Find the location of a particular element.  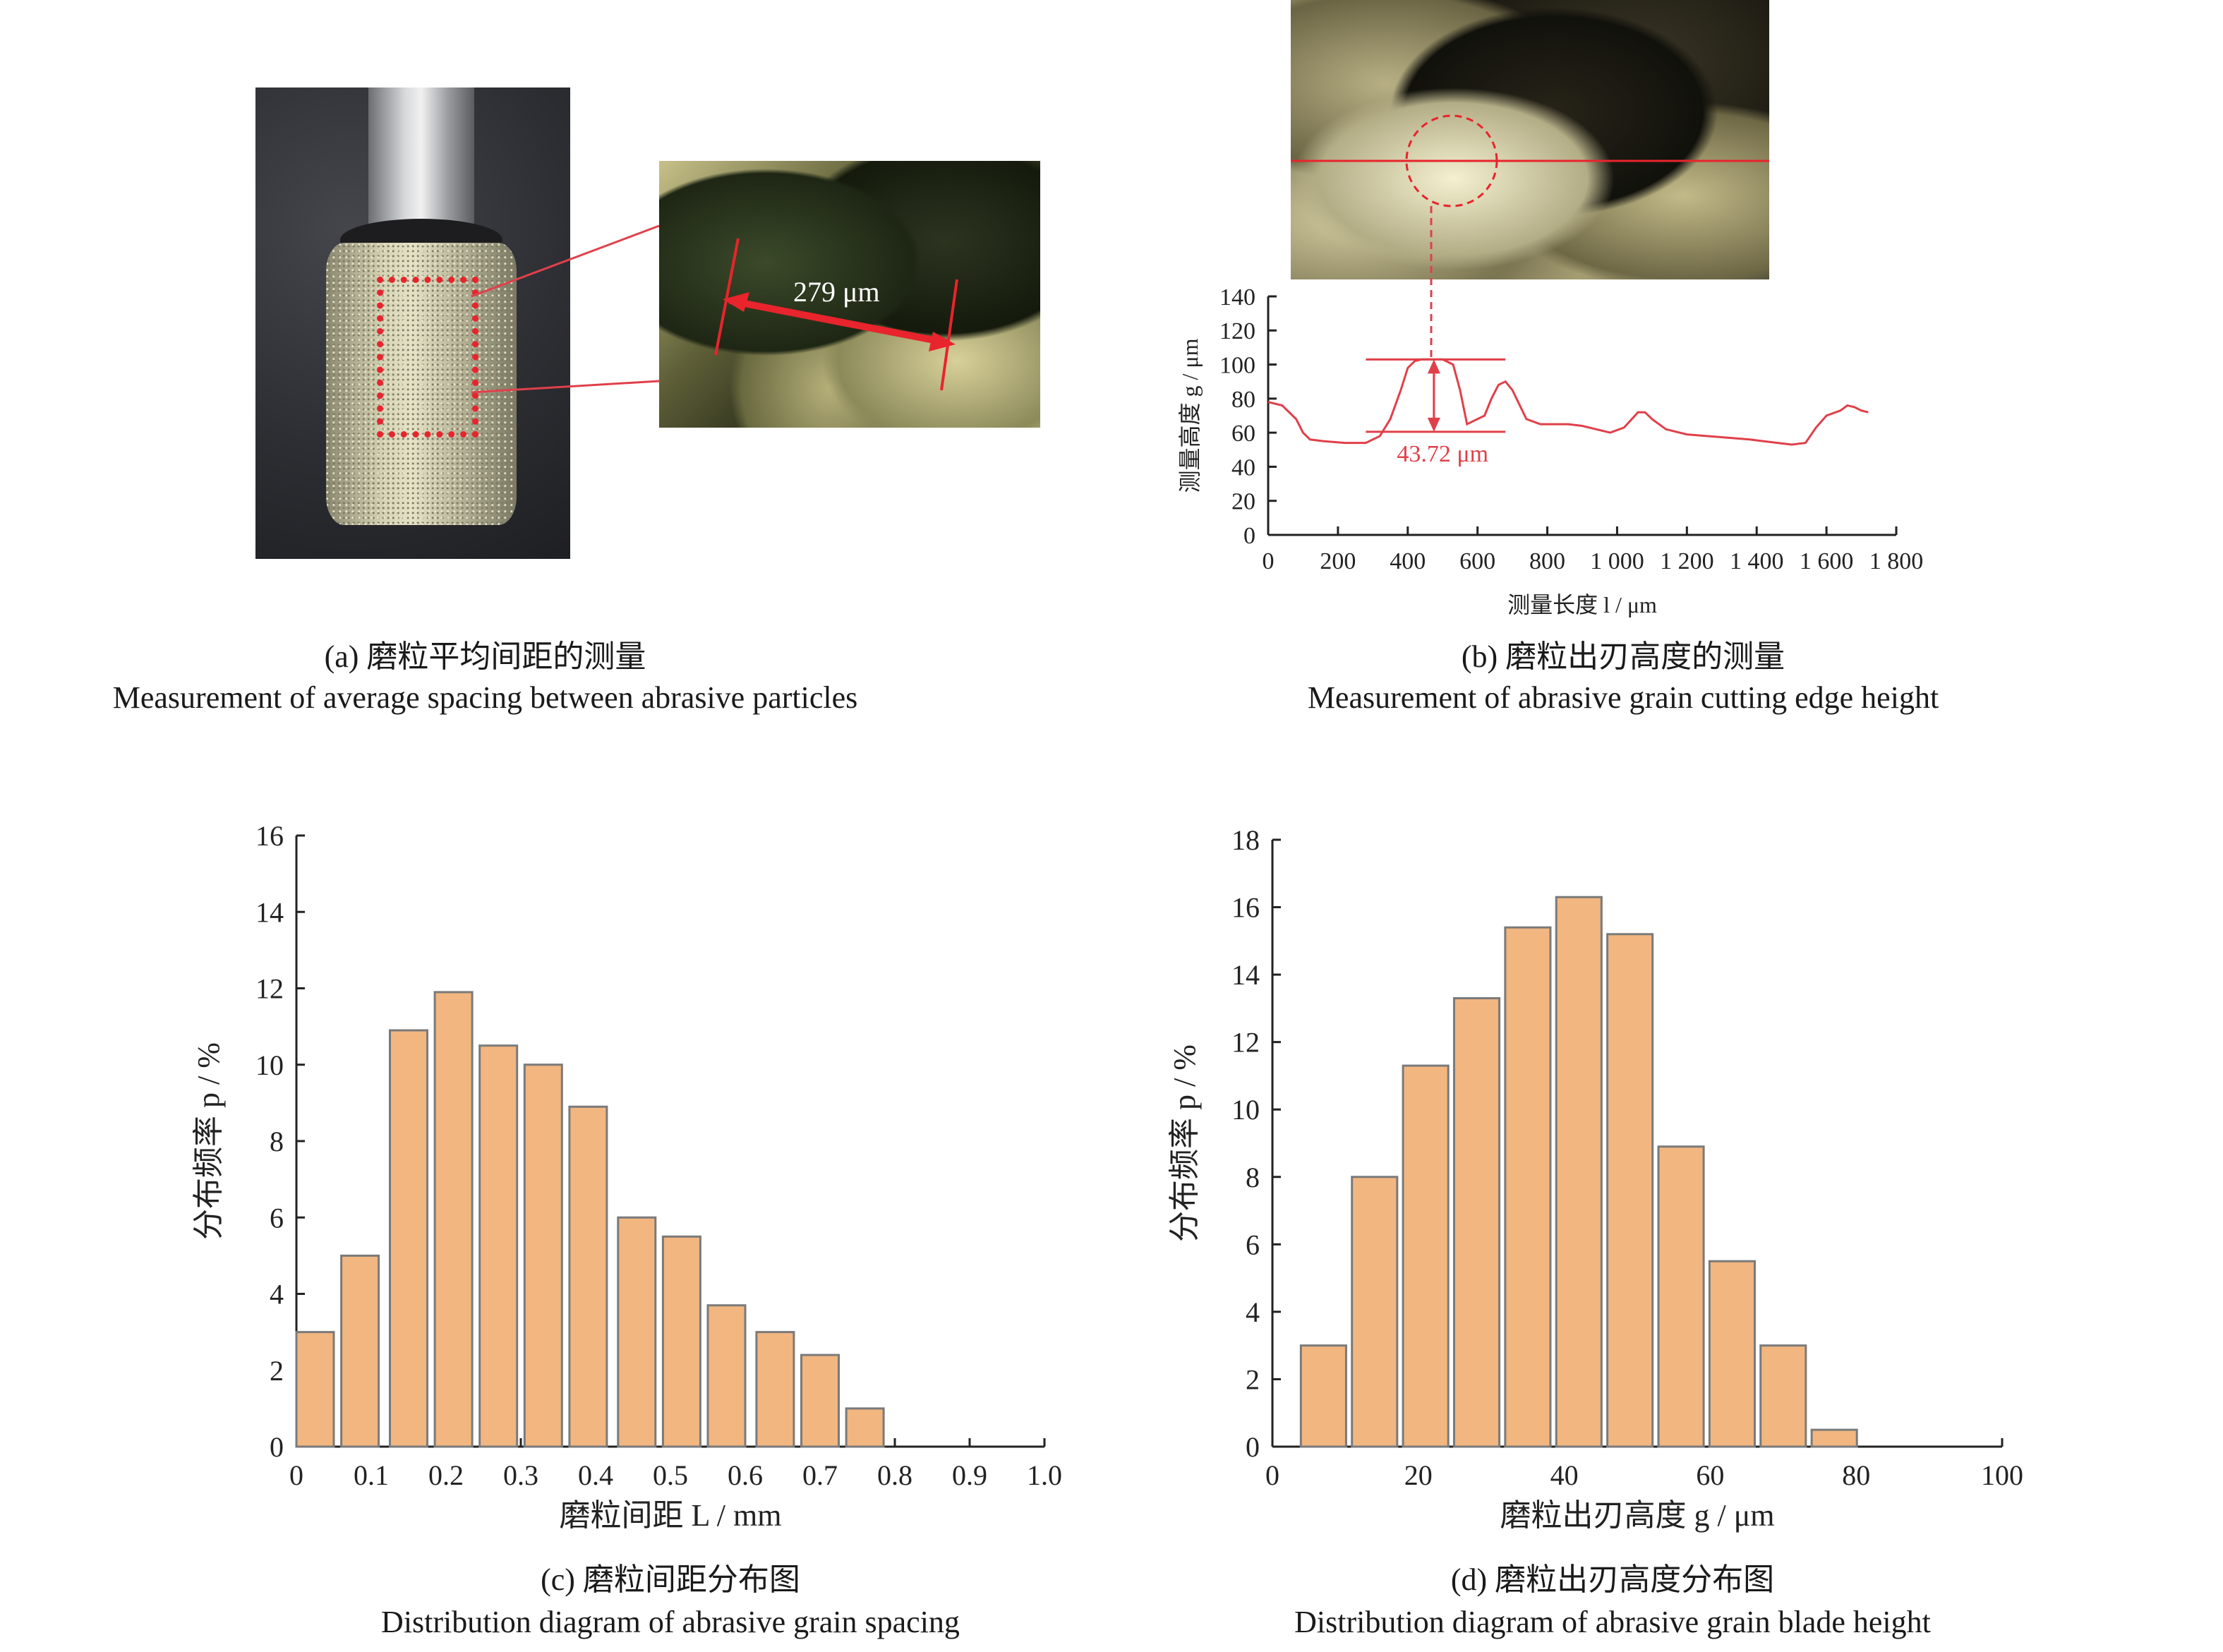

zoom-connector-lines is located at coordinates (566, 309).